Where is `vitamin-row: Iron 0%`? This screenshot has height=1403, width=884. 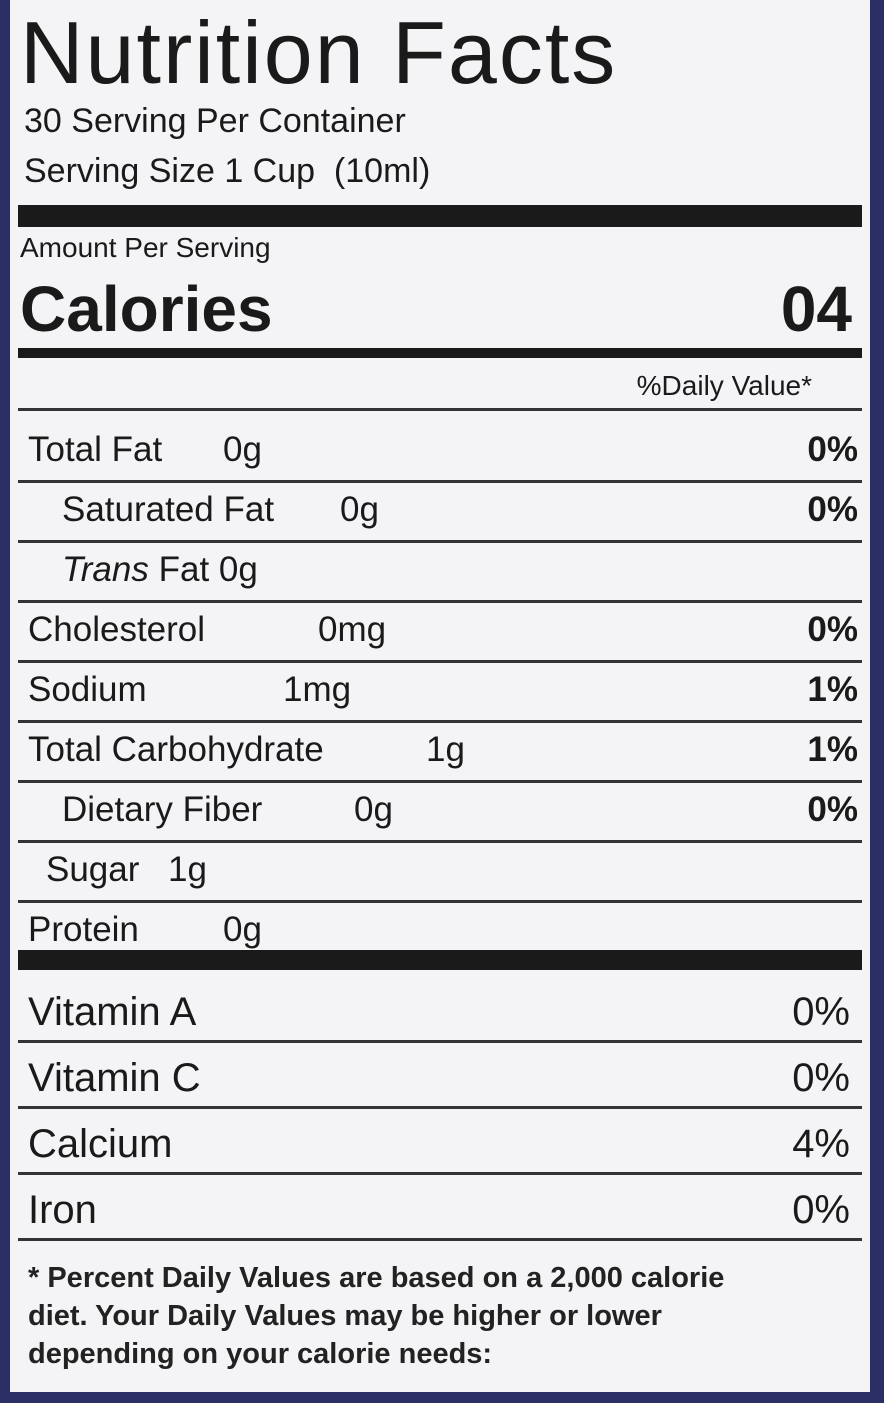 vitamin-row: Iron 0% is located at coordinates (440, 1207).